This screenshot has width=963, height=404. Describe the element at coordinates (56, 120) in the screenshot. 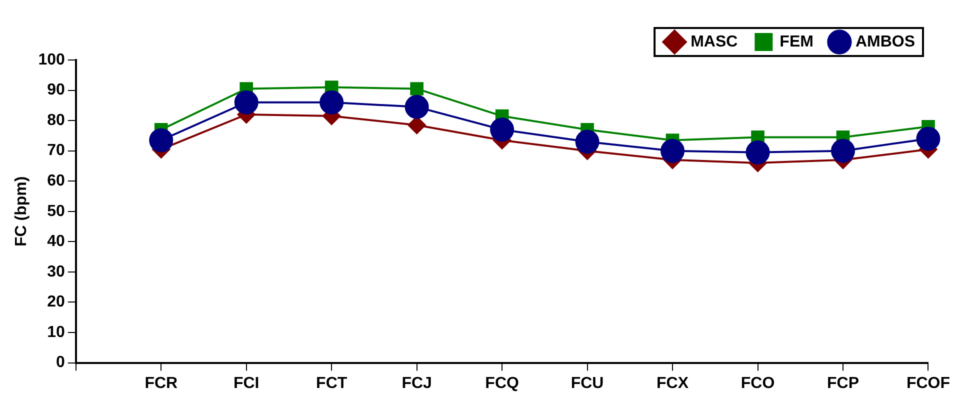

I see `y-tick-label: 80` at that location.